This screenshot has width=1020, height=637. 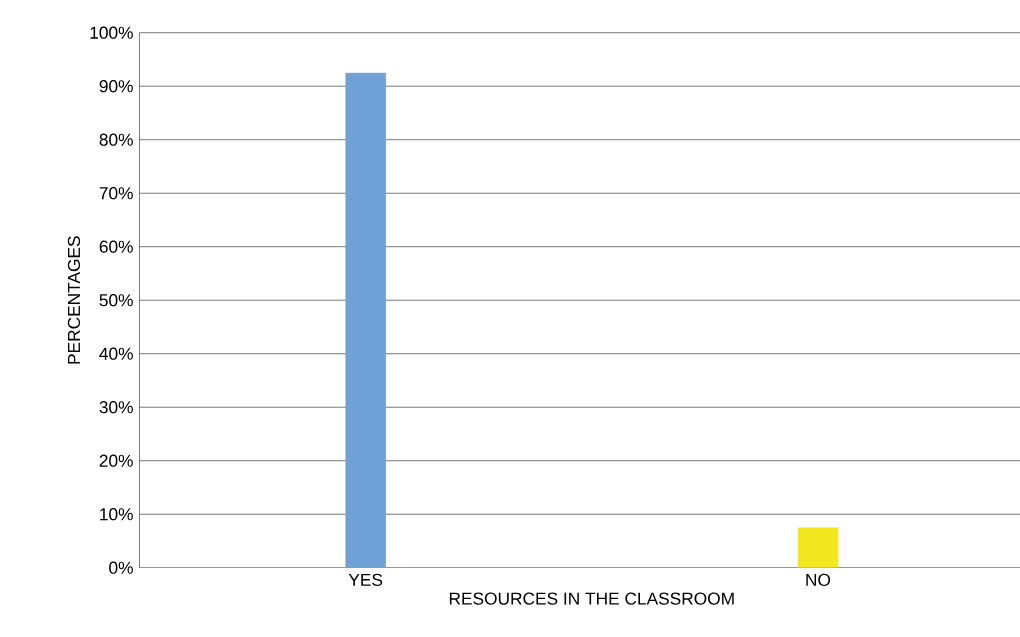 I want to click on y-tick-label: 80%, so click(x=116, y=139).